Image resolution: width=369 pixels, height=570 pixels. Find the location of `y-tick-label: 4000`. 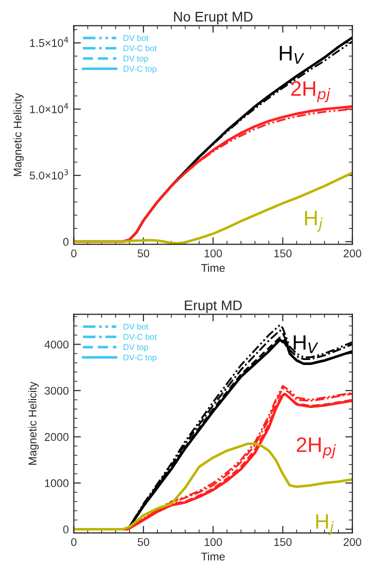

y-tick-label: 4000 is located at coordinates (56, 344).